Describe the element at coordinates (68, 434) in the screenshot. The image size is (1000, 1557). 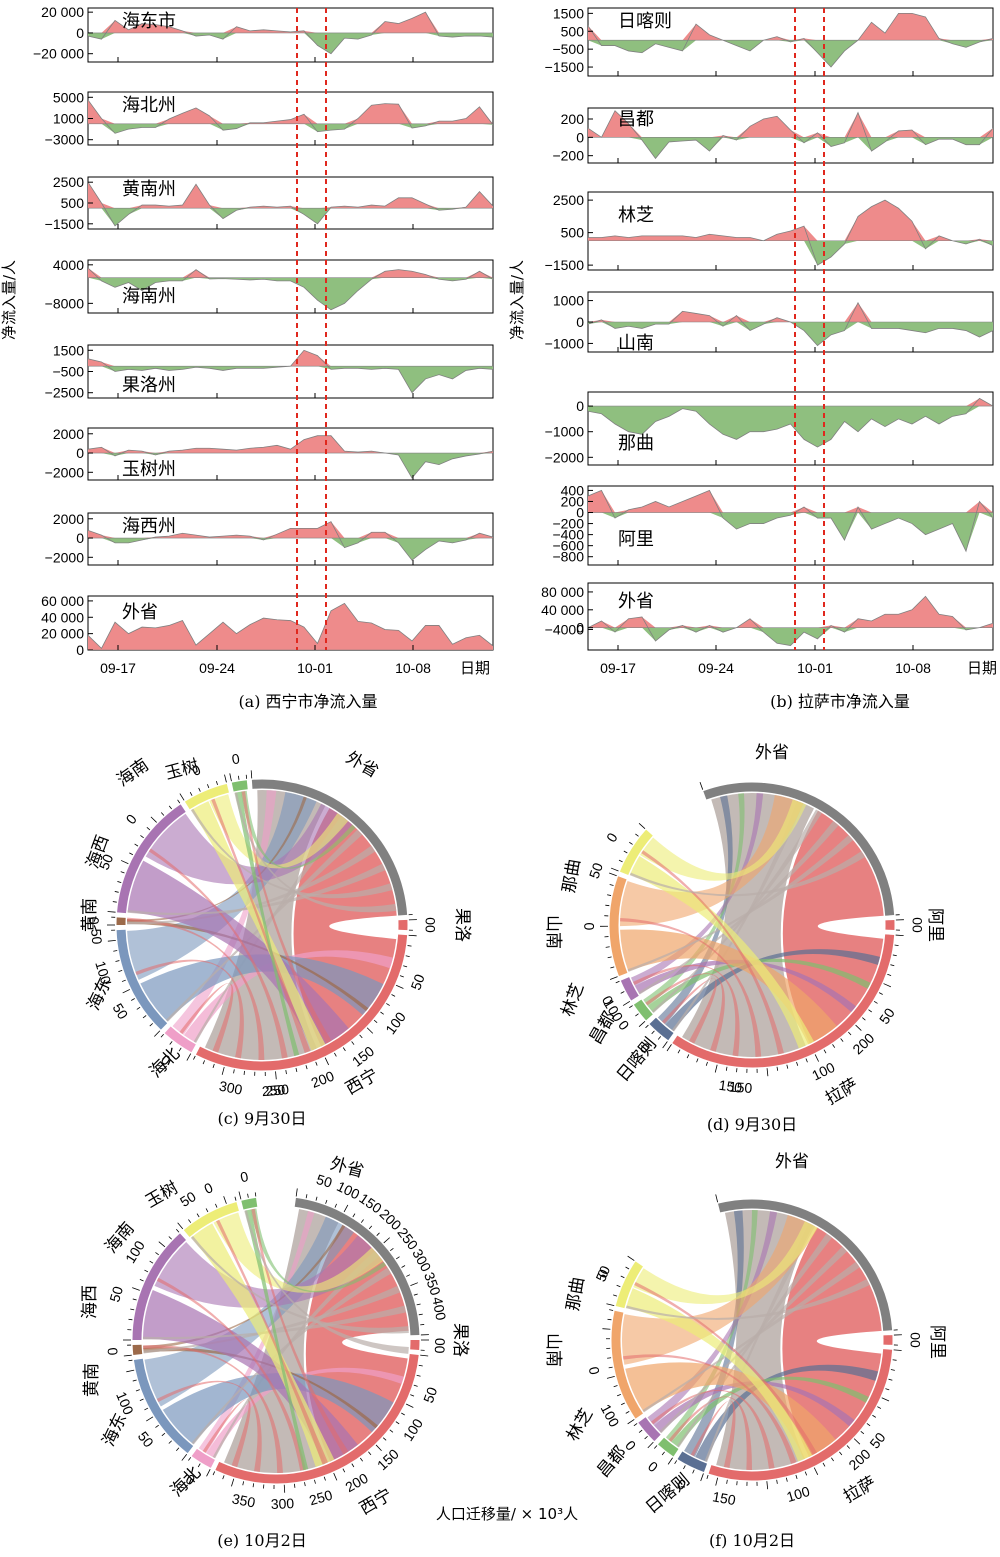
I see `y-tick-label: 2000` at that location.